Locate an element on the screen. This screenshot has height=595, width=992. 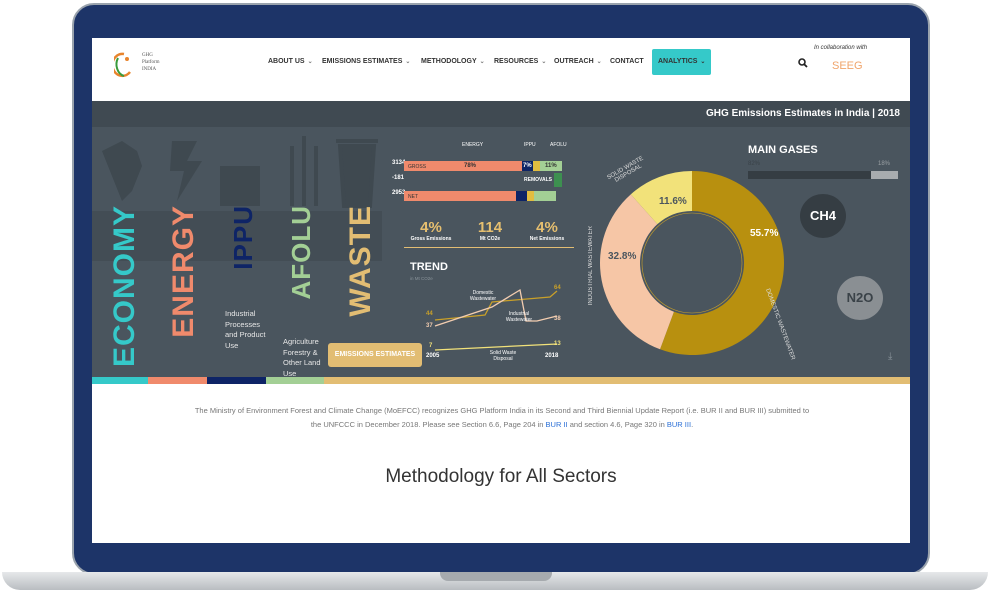
trend-title: TREND is located at coordinates (429, 267).